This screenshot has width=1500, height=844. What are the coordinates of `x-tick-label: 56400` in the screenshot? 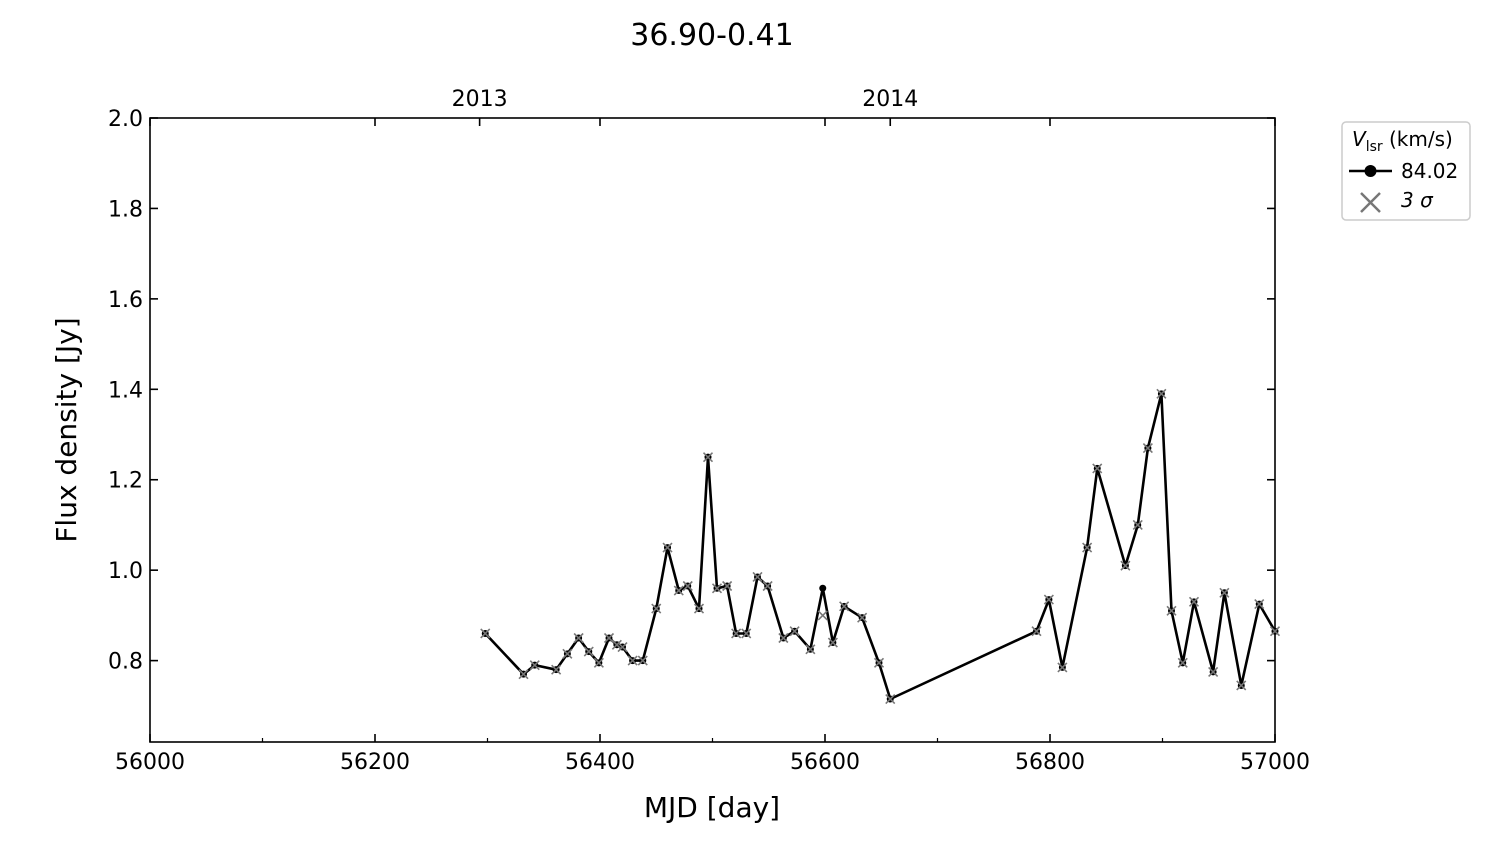 It's located at (600, 762).